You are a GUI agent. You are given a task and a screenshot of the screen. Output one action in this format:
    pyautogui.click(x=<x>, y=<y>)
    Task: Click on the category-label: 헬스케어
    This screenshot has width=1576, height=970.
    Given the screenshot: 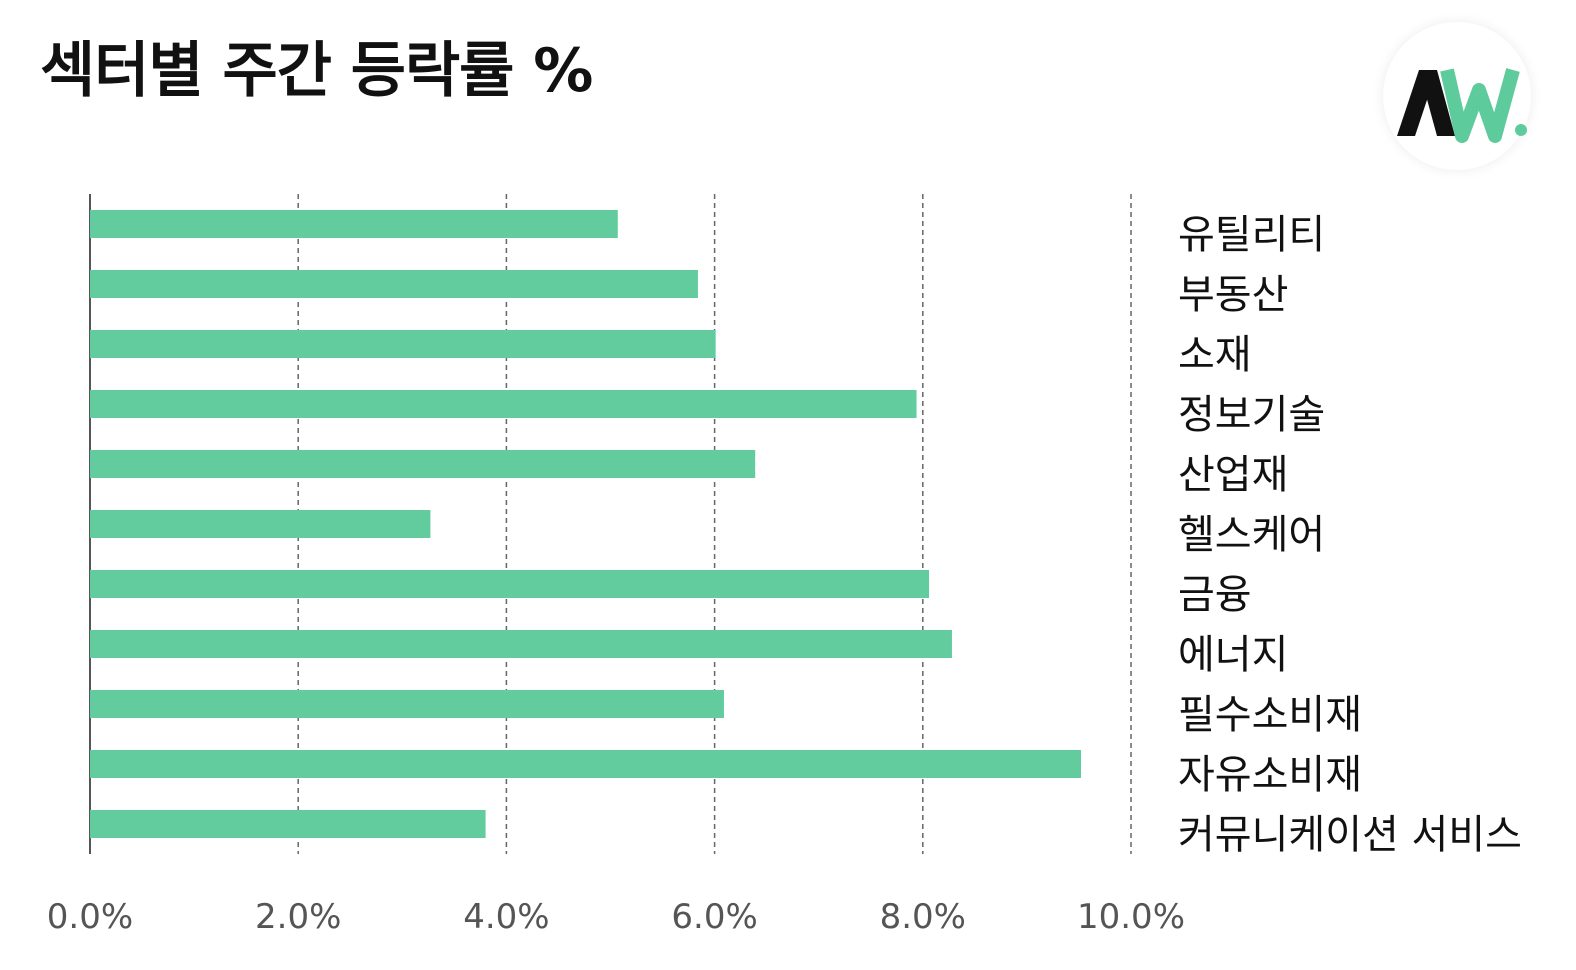 What is the action you would take?
    pyautogui.click(x=1251, y=535)
    